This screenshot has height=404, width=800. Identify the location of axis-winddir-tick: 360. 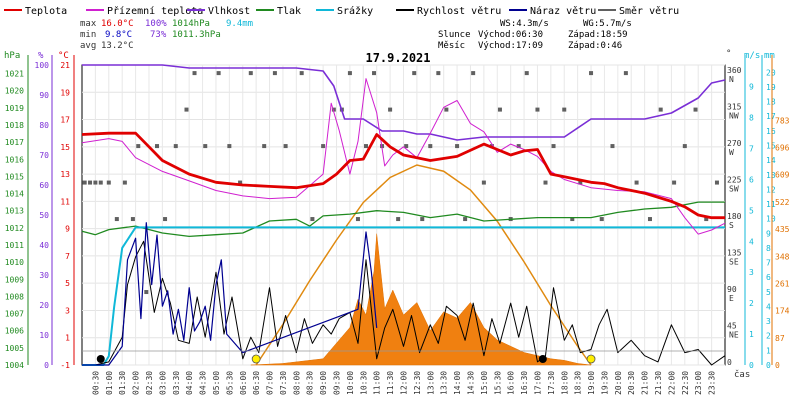
(734, 70).